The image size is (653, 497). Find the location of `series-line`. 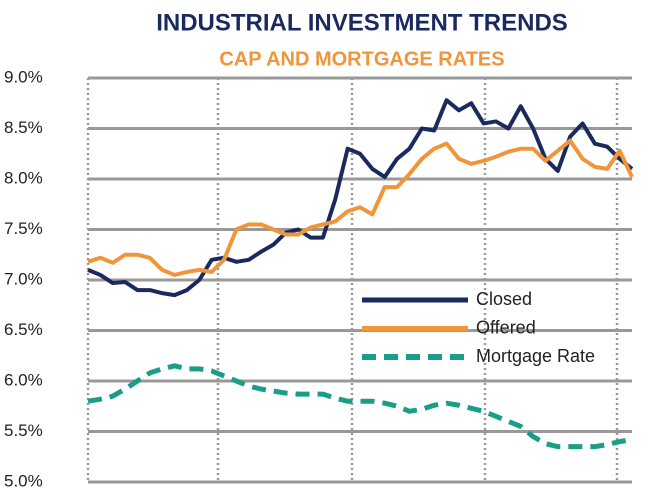

series-line is located at coordinates (360, 406).